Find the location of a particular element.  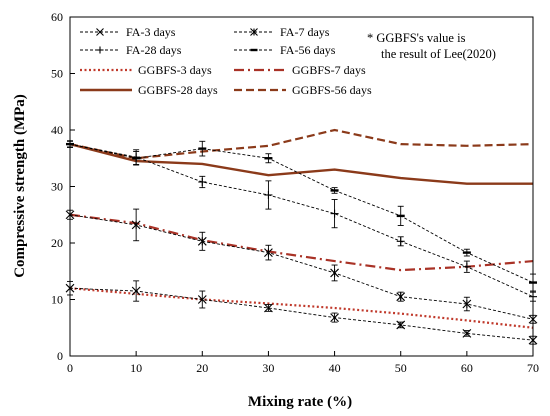

x-tick-label: 10 is located at coordinates (136, 368).